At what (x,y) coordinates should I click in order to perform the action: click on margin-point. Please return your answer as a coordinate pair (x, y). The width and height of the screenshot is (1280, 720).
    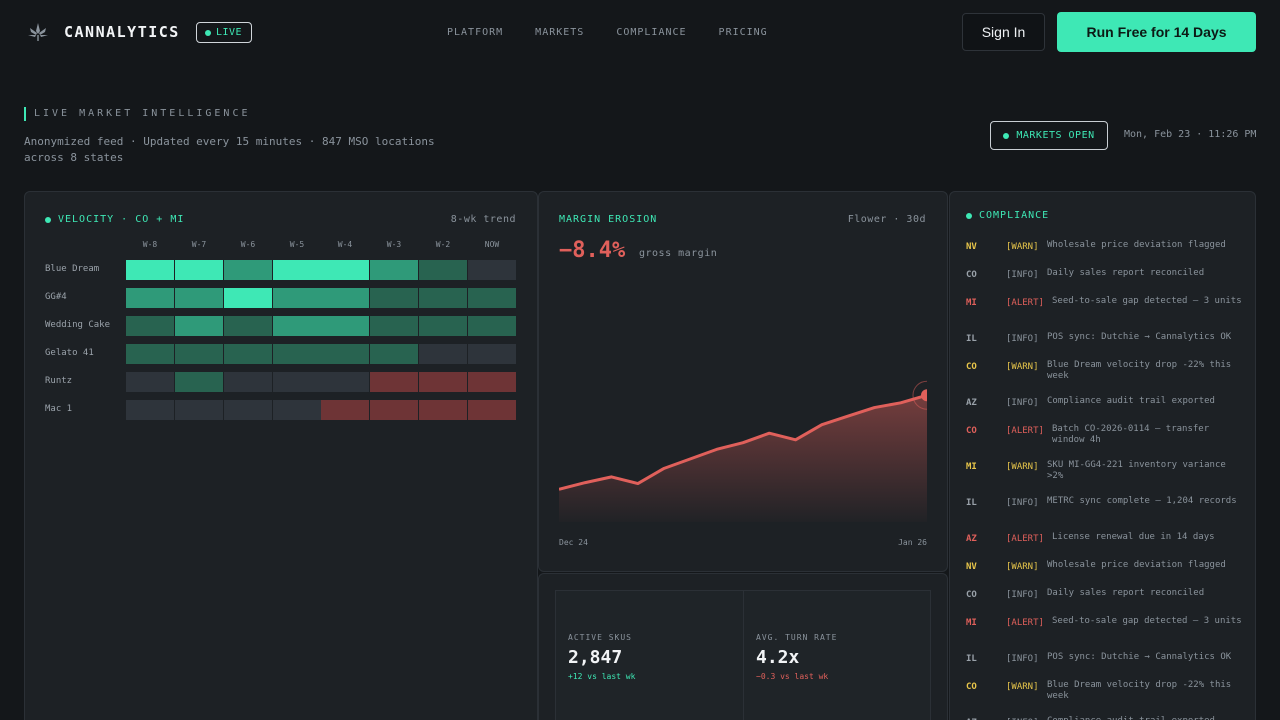
    Looking at the image, I should click on (924, 395).